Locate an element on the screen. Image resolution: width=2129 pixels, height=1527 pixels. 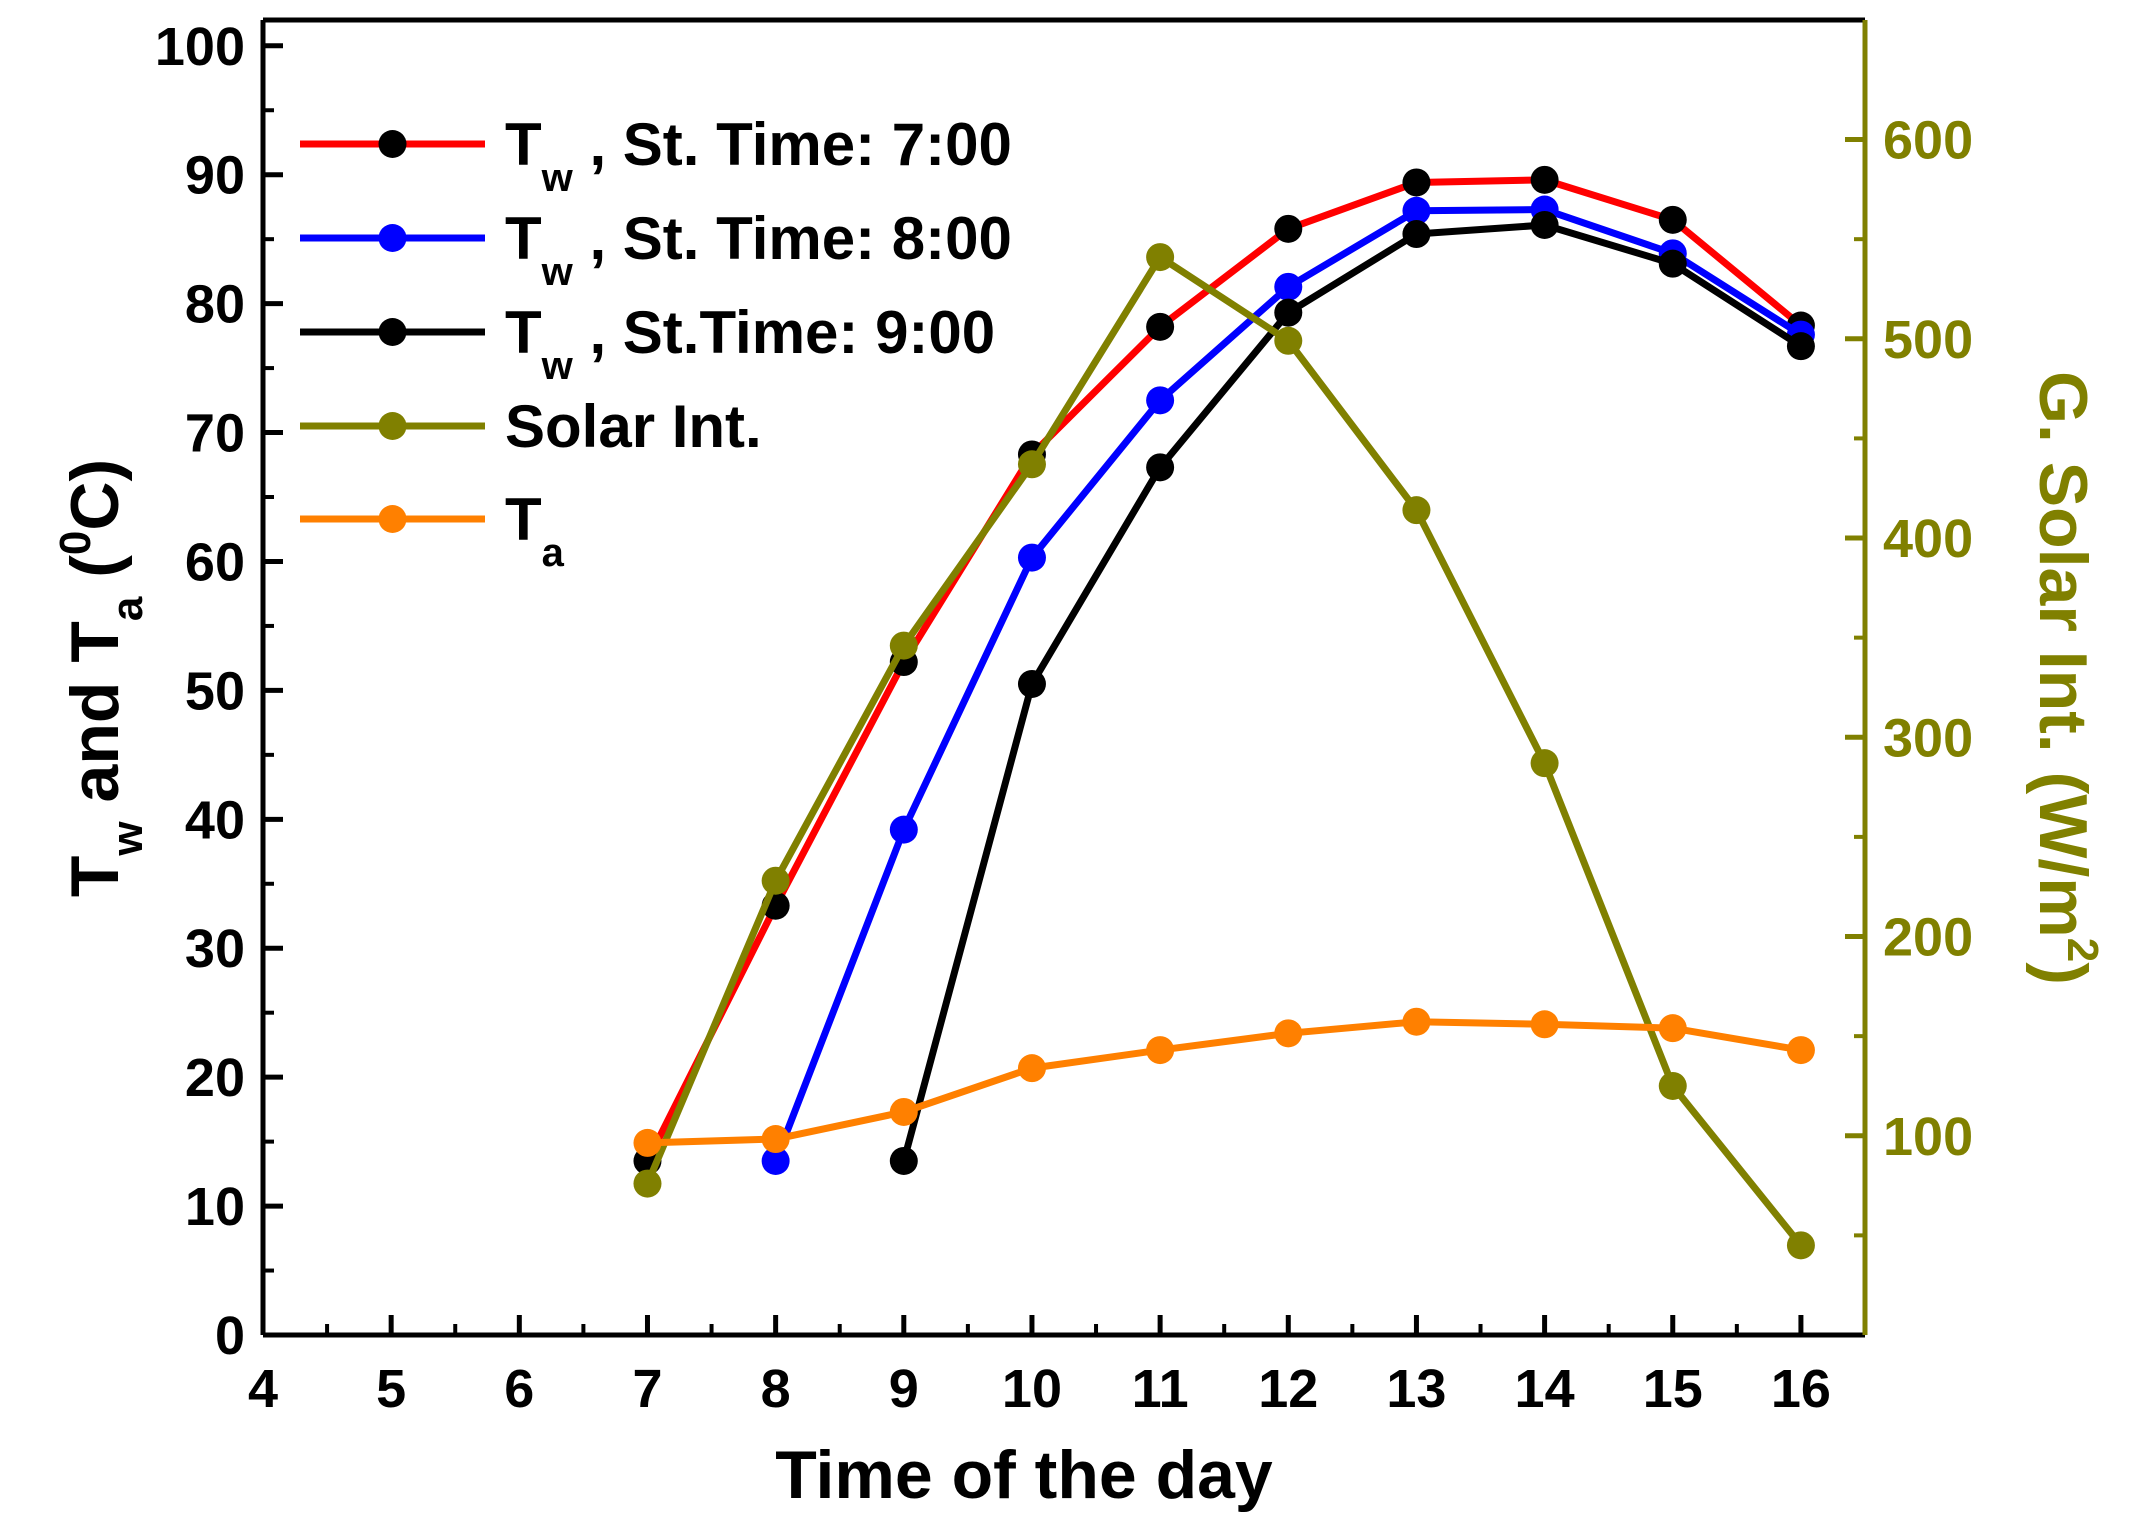
y-tick-label: 50 is located at coordinates (215, 691).